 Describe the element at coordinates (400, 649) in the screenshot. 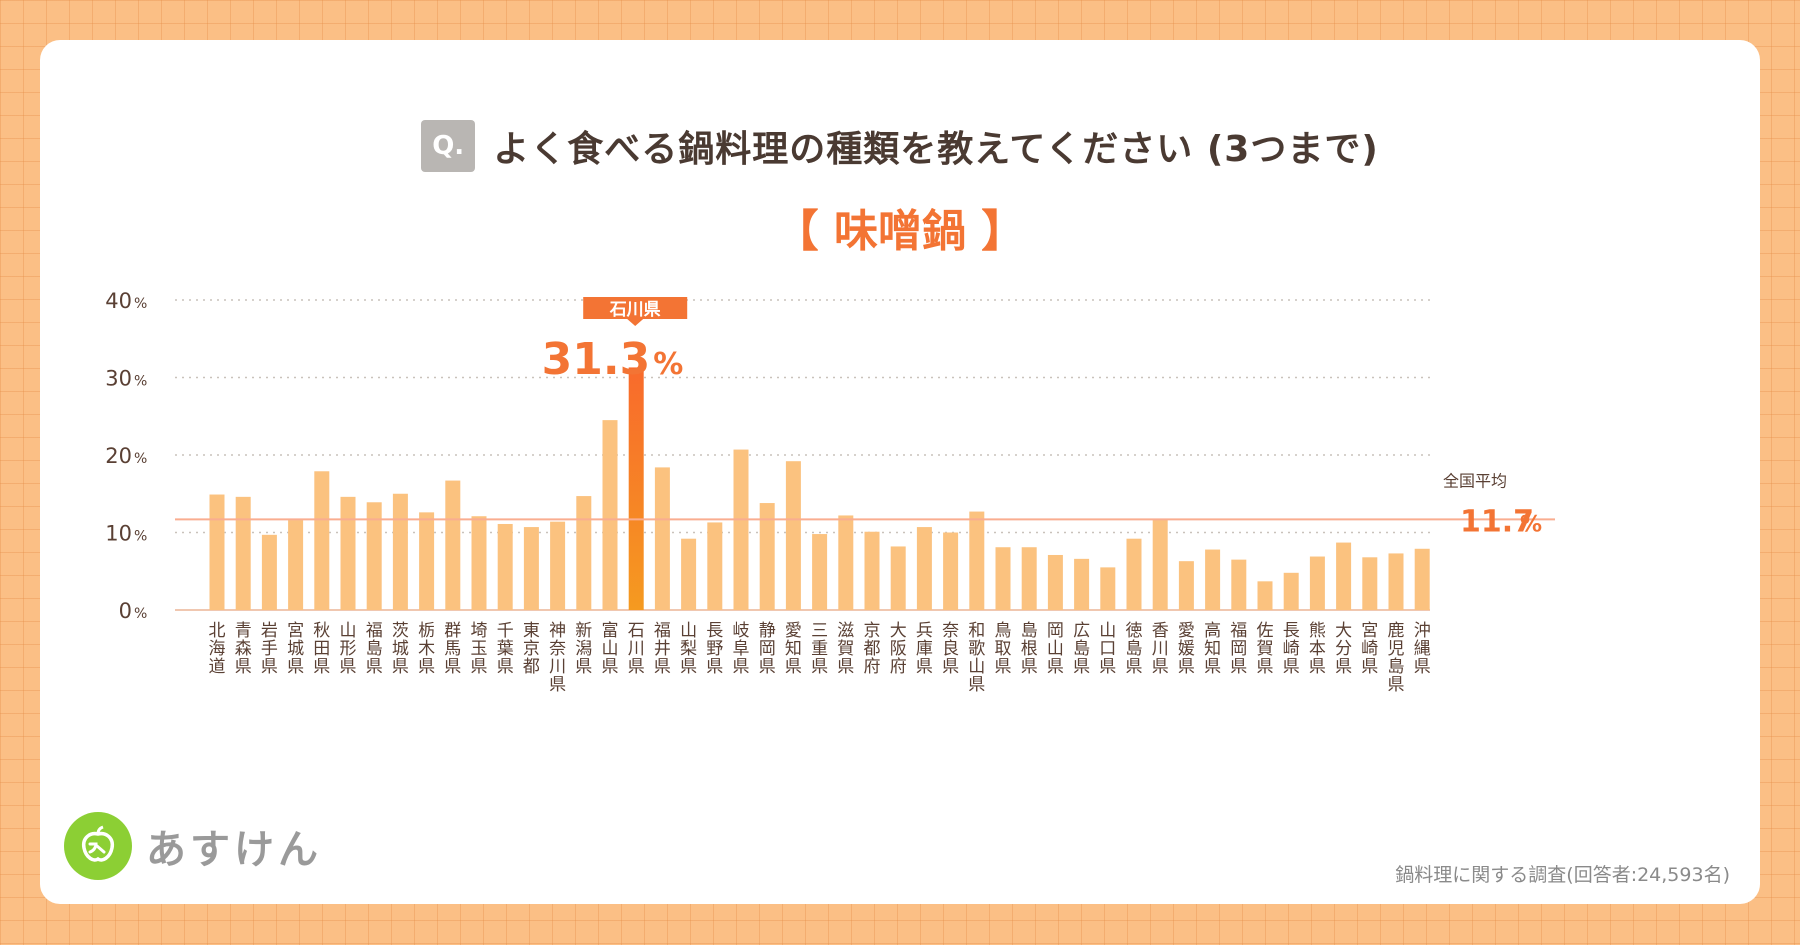

I see `x-tick-label: 茨城県` at that location.